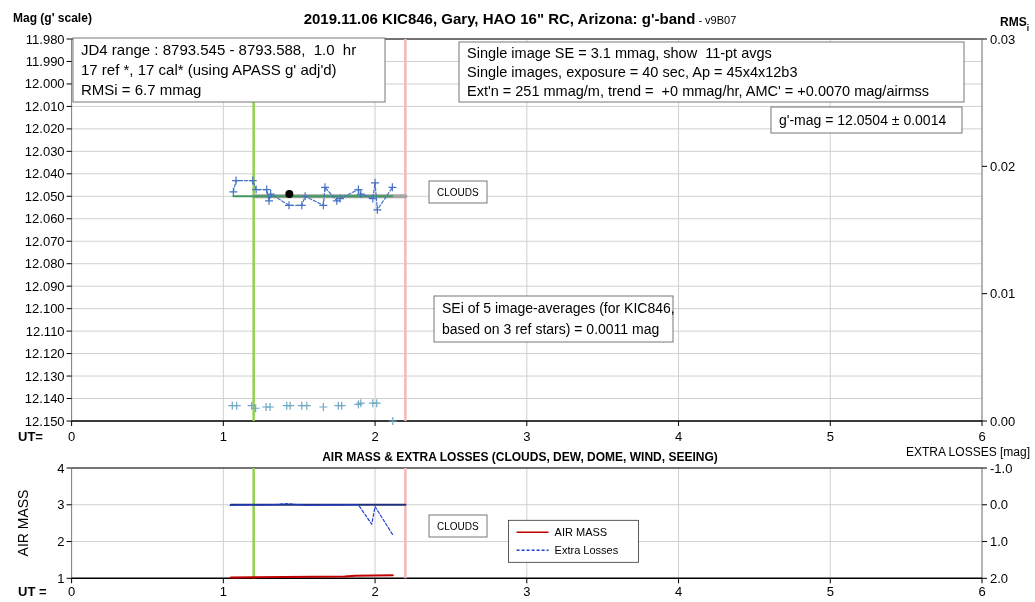  Describe the element at coordinates (44, 219) in the screenshot. I see `y-tick-label: 12.060` at that location.